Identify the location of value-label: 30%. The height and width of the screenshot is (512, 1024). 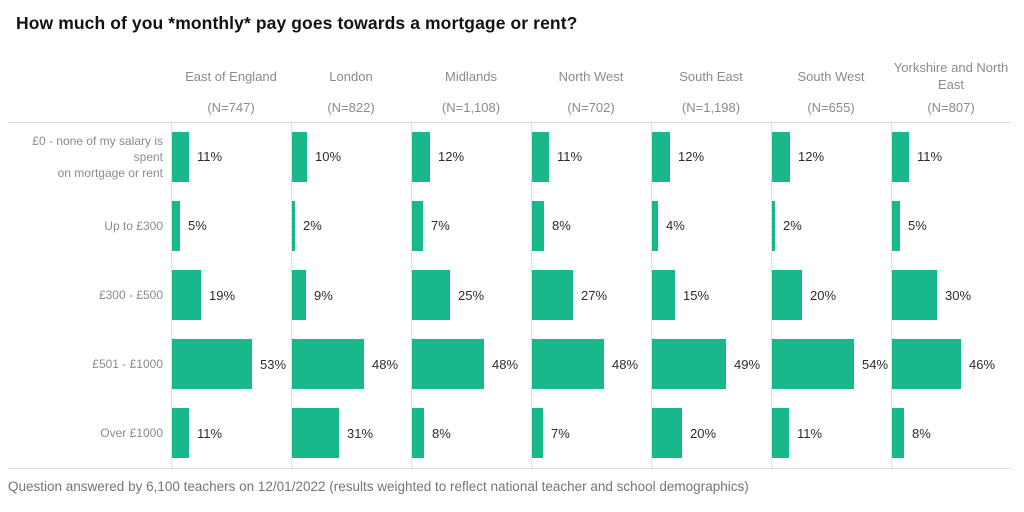
(958, 295).